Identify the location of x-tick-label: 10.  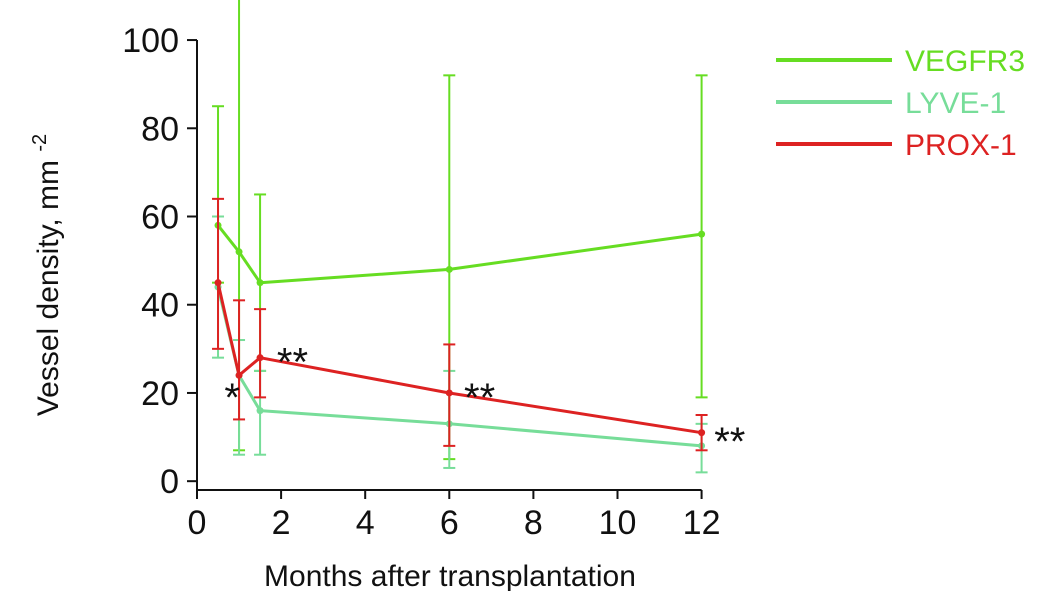
(618, 523).